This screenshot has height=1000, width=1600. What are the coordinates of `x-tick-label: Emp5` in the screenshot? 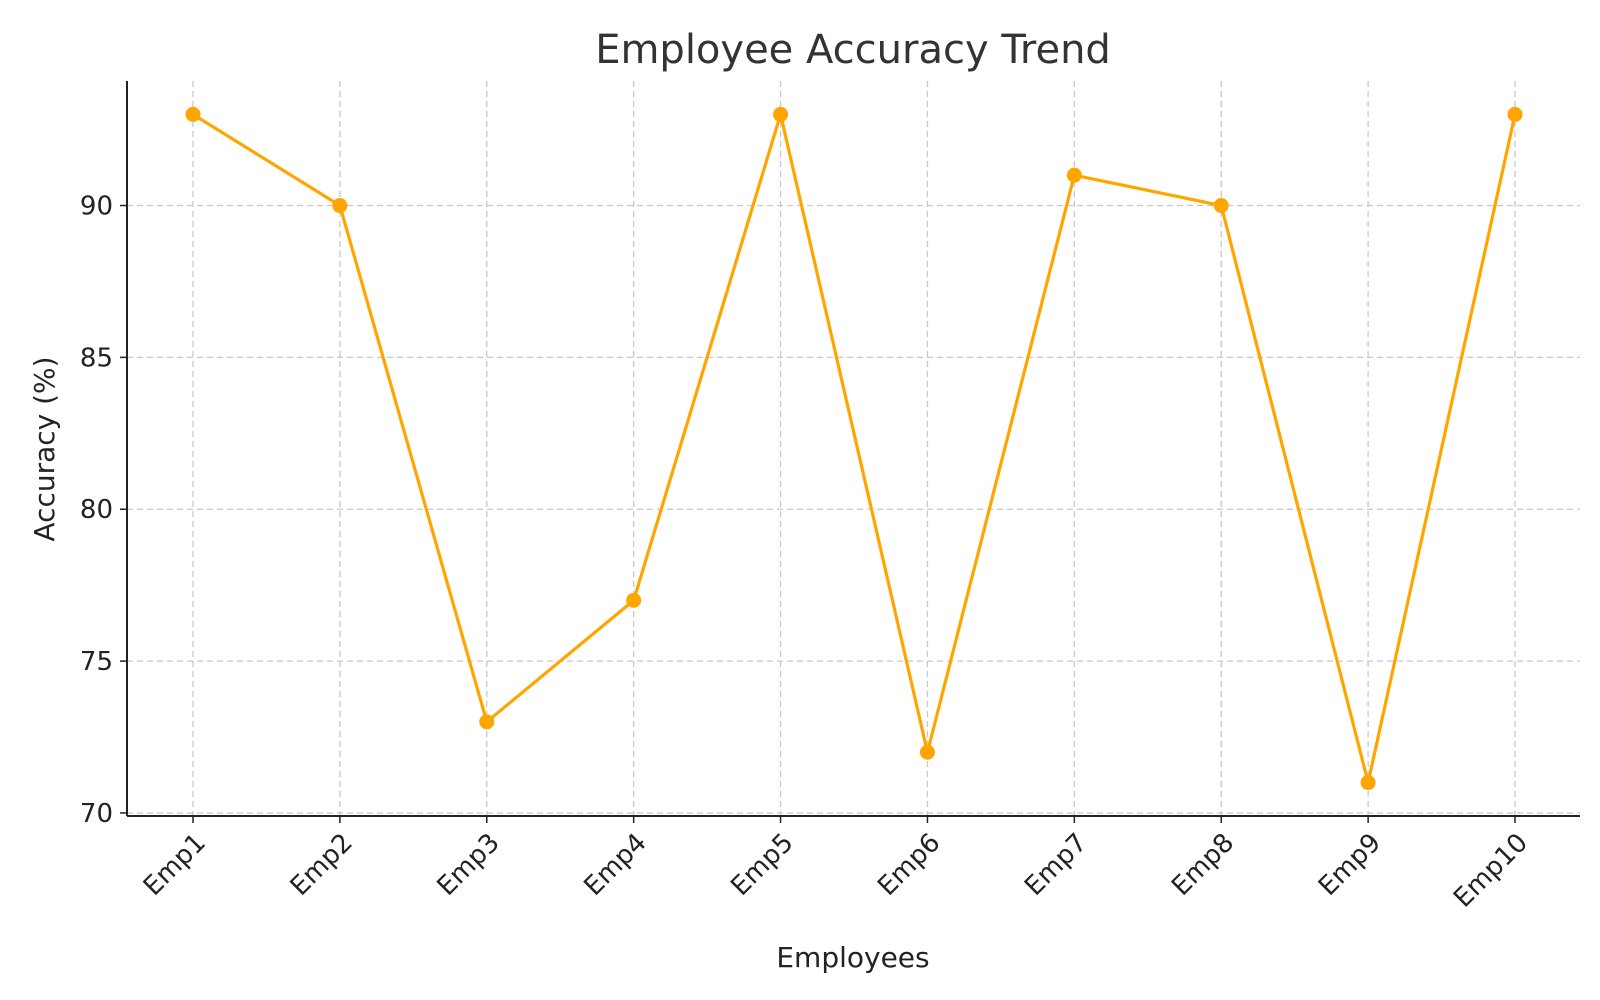 It's located at (762, 865).